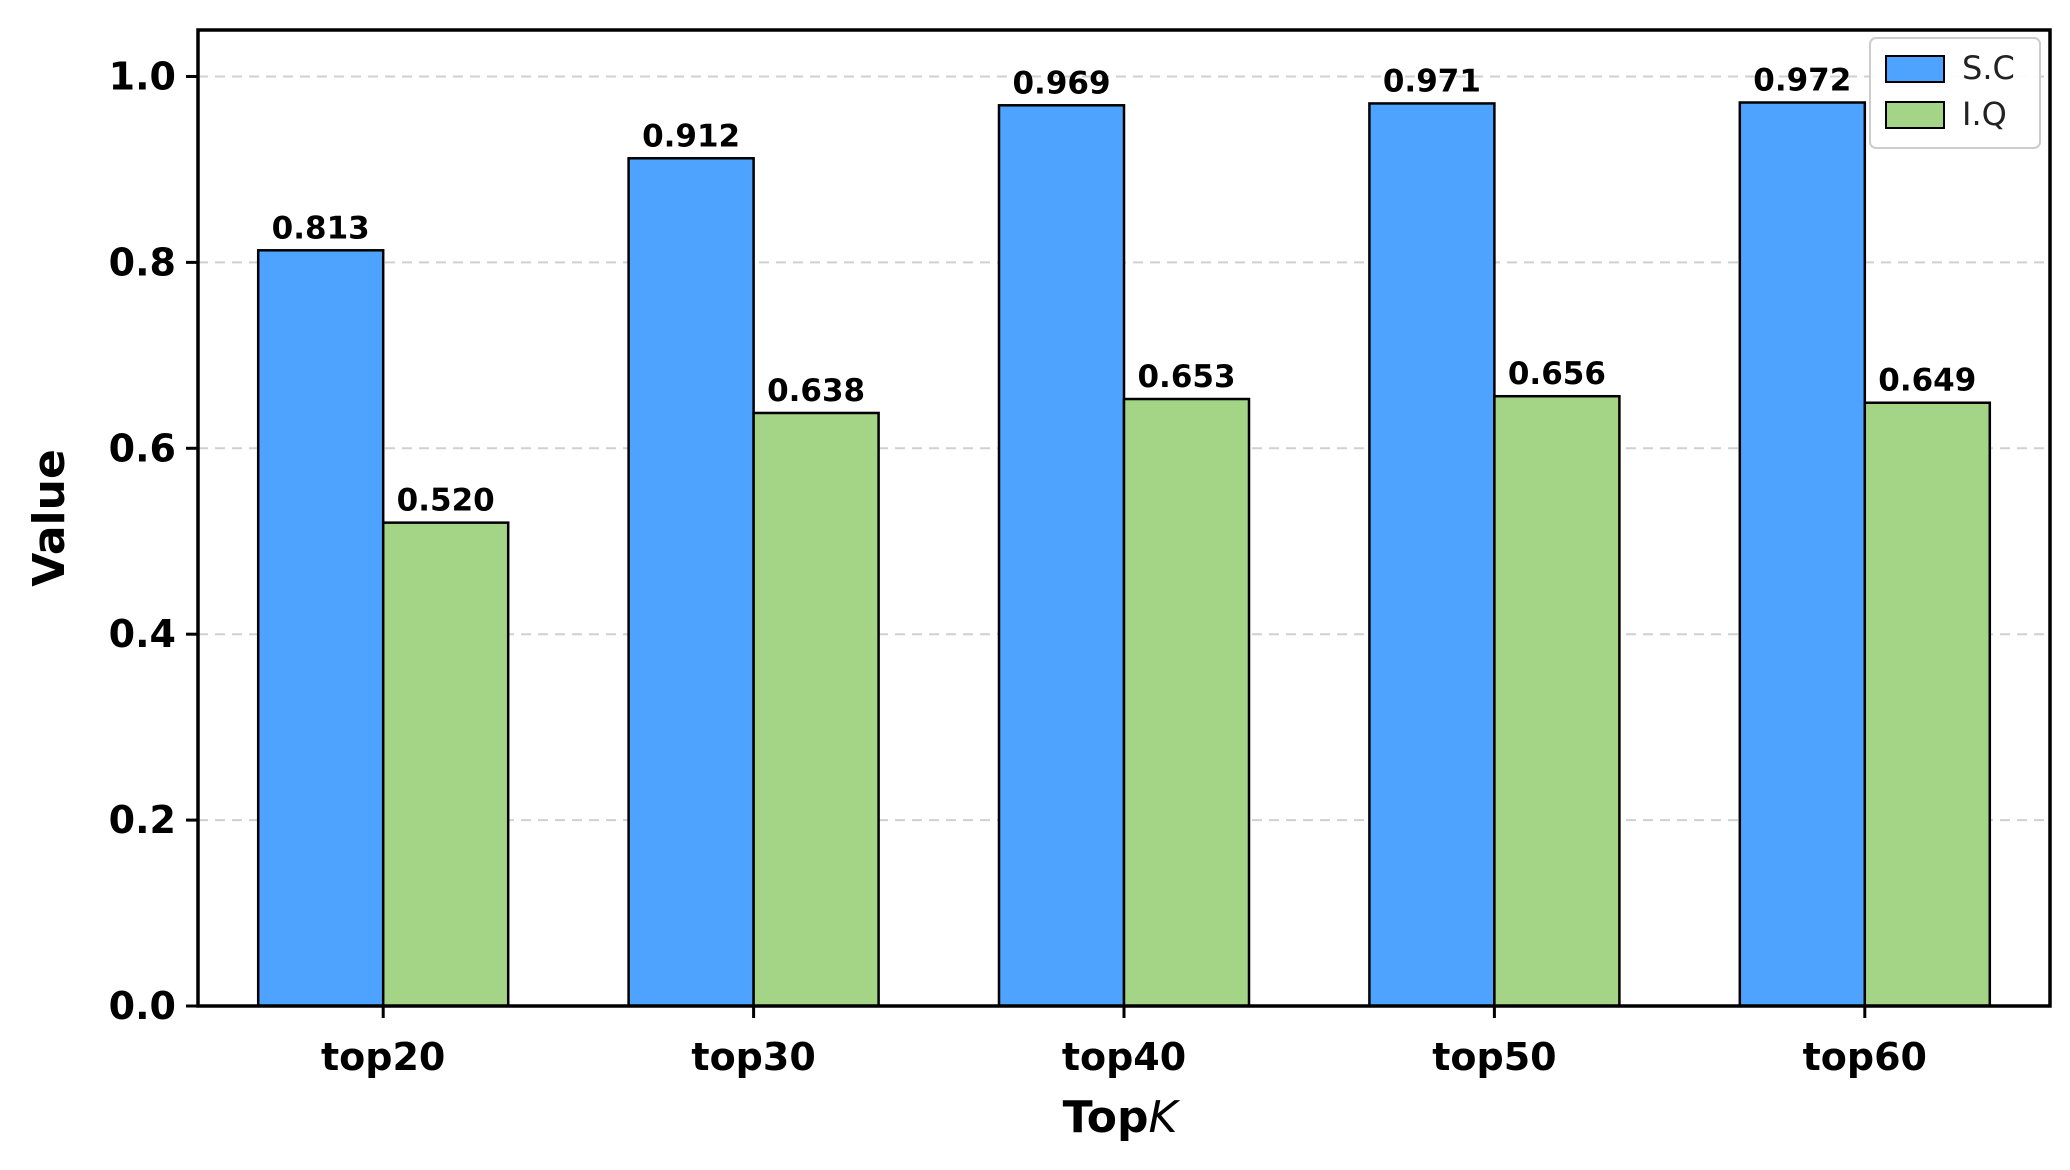 The width and height of the screenshot is (2070, 1170). I want to click on bar-value-label: 0.972, so click(1802, 81).